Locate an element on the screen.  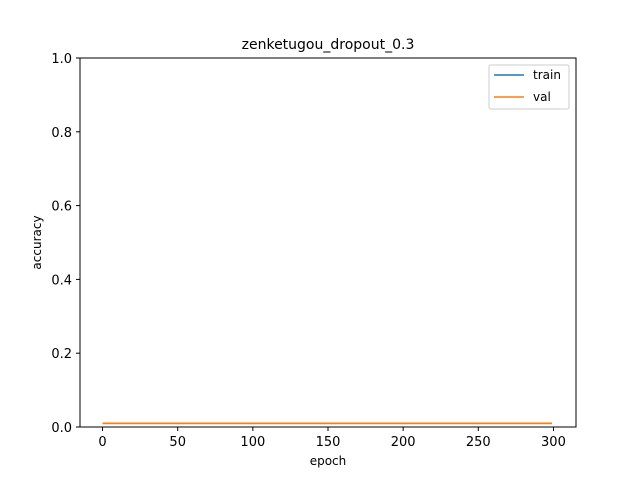
x-tick-label: 150 is located at coordinates (328, 442).